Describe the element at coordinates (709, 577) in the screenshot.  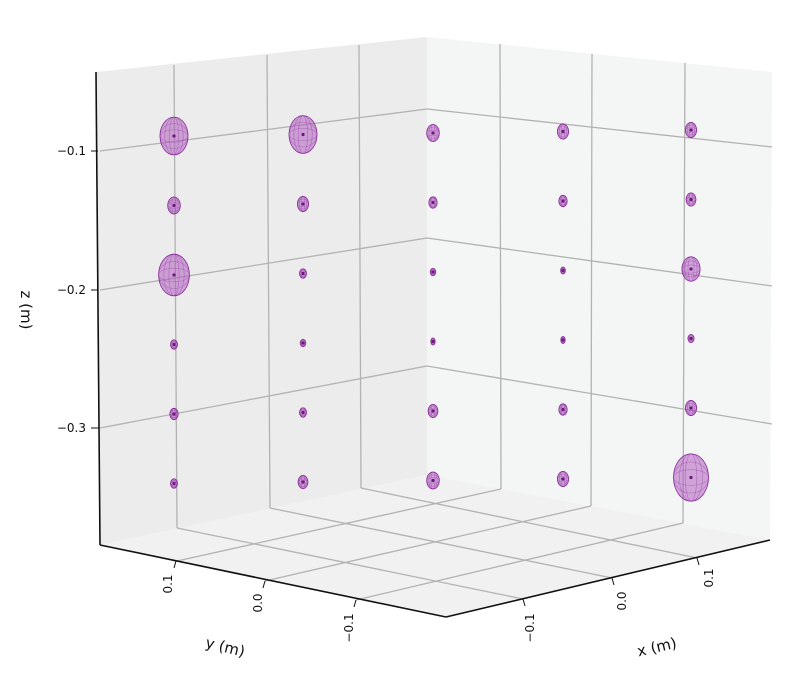
I see `x-tick-label: 0.1` at that location.